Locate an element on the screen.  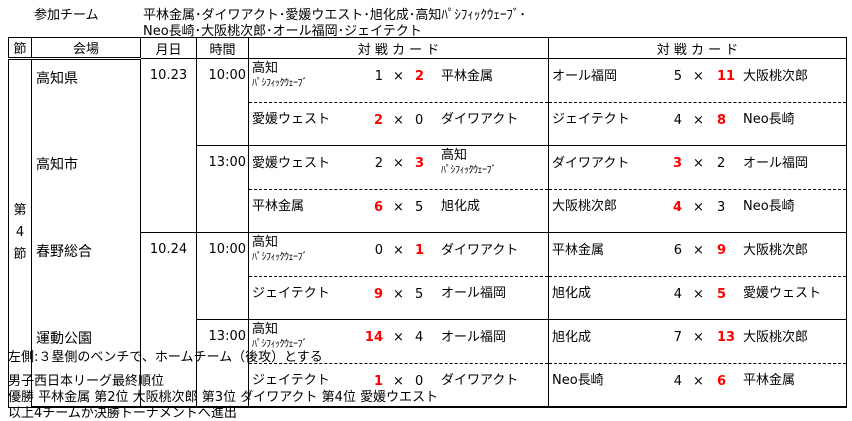
match-row: ジェイテクト 9 × 5 オール福岡 旭化成 4 × 5 愛媛ウェスト is located at coordinates (428, 297).